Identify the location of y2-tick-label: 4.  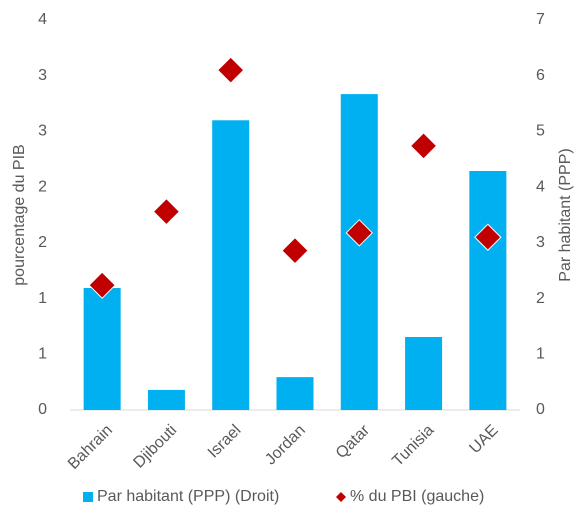
(540, 186).